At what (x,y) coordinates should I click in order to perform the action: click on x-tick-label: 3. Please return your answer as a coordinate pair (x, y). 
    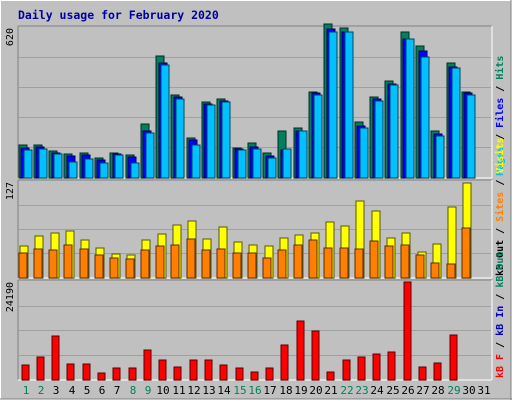
    Looking at the image, I should click on (56, 390).